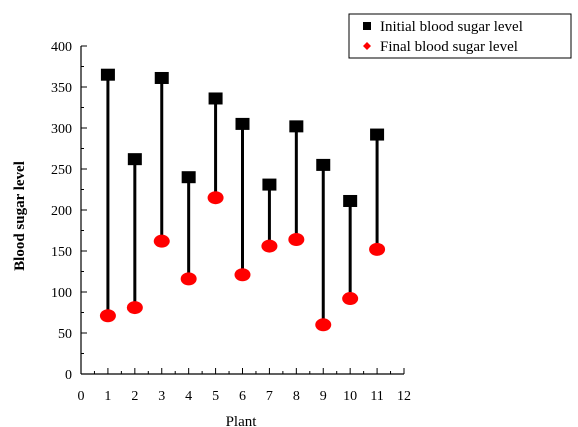  I want to click on legend-label-initial: Initial blood sugar level, so click(451, 27).